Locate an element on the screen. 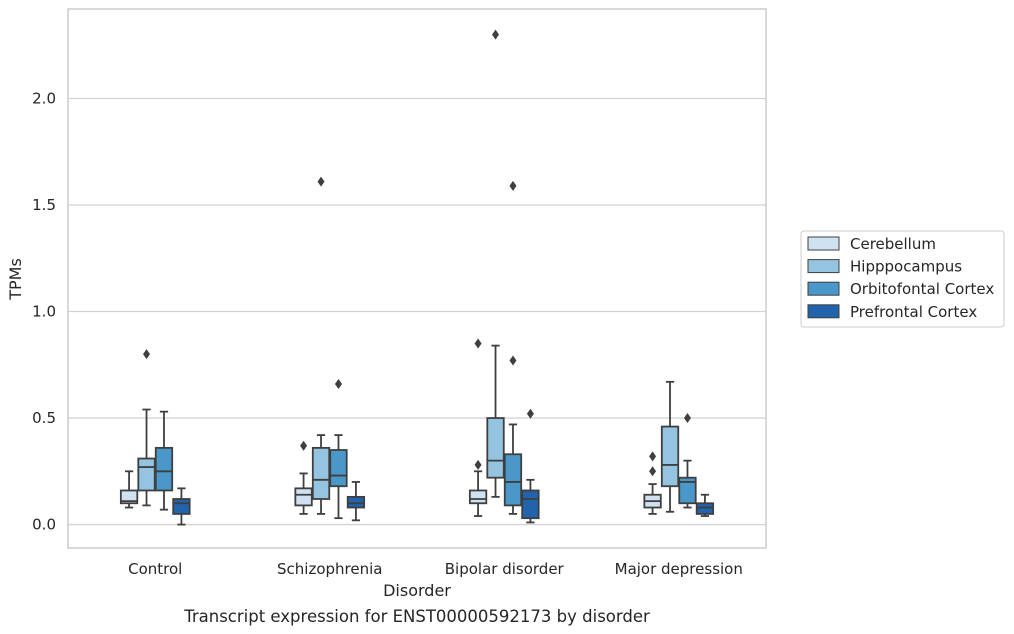 The height and width of the screenshot is (634, 1014). x-tick-label: Control is located at coordinates (155, 569).